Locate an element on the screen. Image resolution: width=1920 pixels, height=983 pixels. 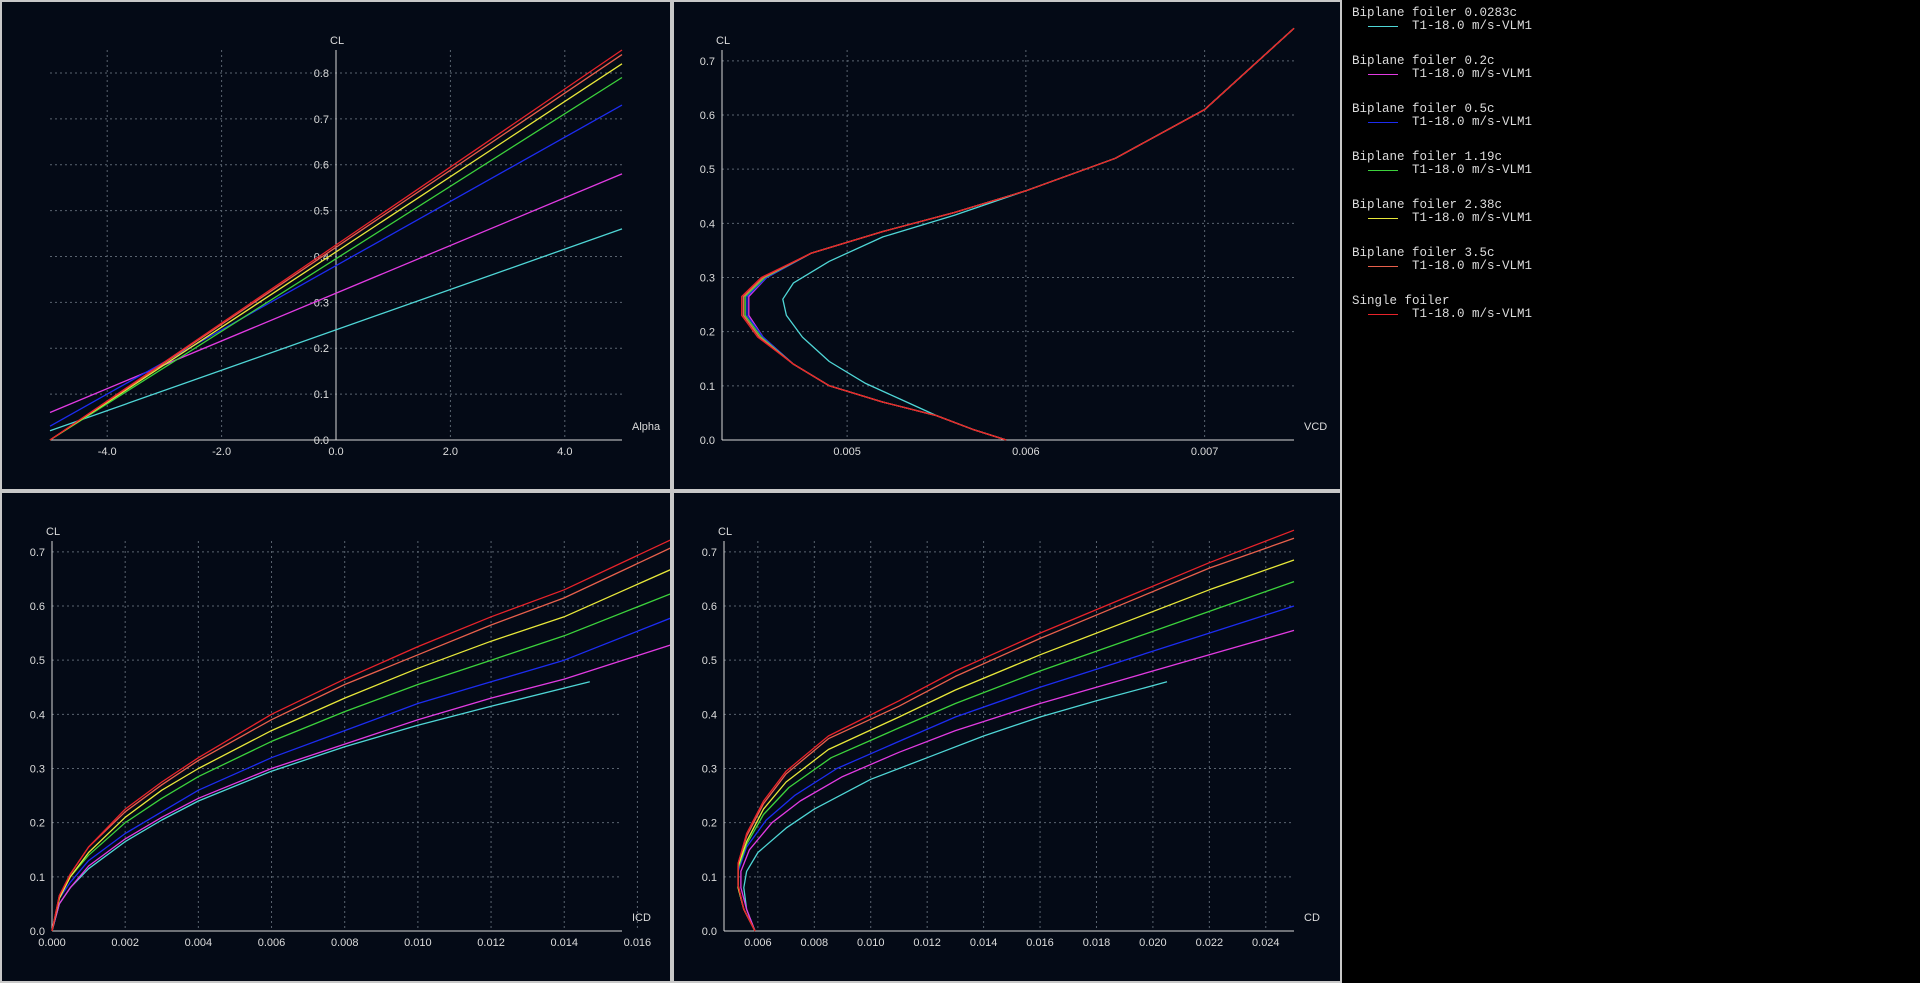
x-tick-label: 0.002 is located at coordinates (125, 943).